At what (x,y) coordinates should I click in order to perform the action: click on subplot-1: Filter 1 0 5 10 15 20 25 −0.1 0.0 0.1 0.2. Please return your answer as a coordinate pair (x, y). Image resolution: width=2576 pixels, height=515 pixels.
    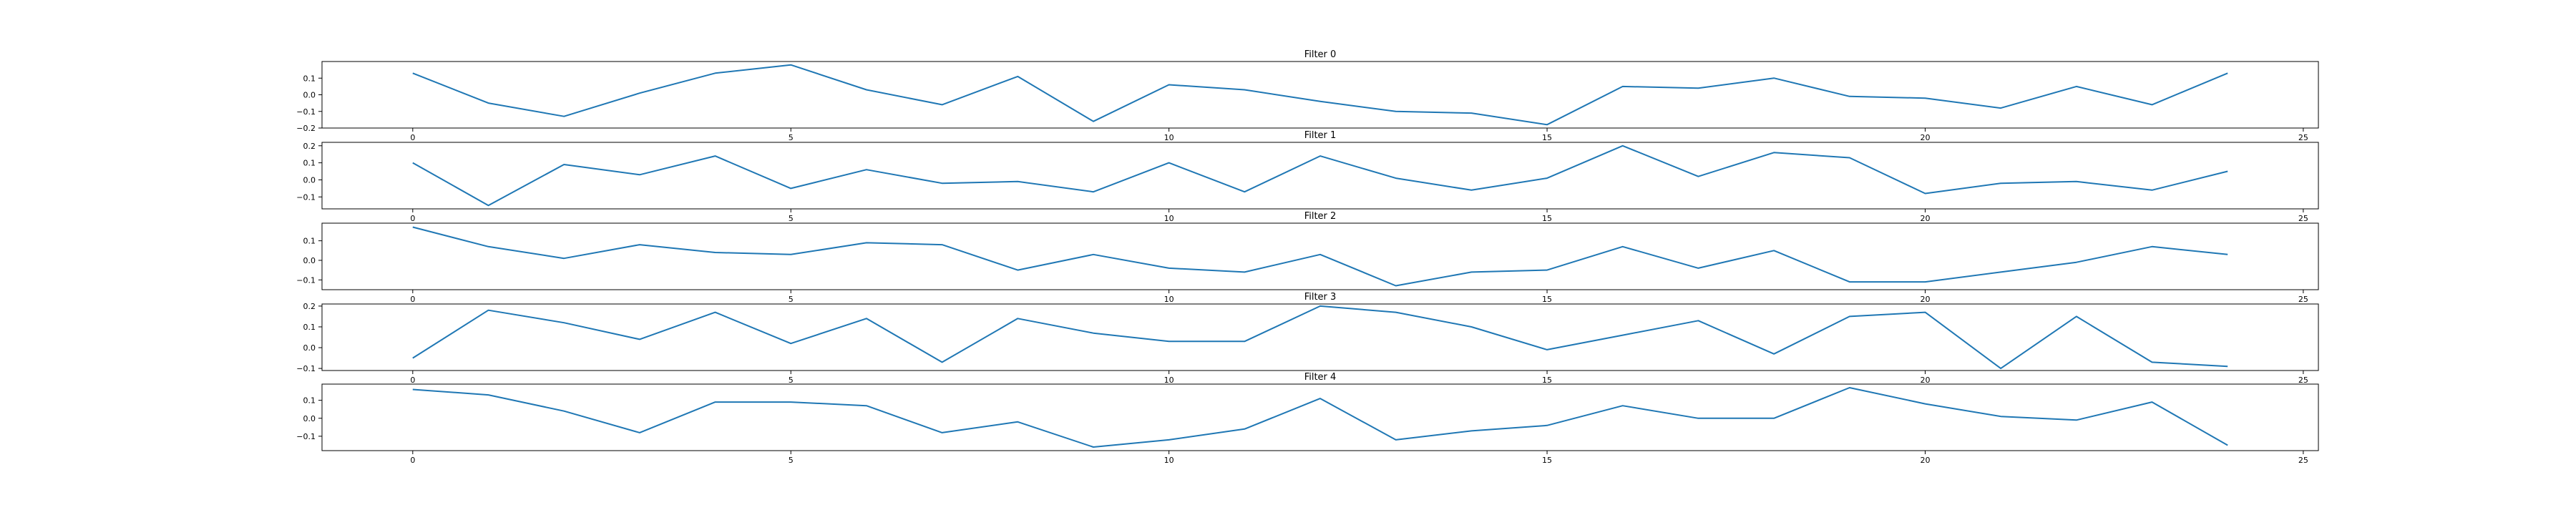
    Looking at the image, I should click on (1307, 176).